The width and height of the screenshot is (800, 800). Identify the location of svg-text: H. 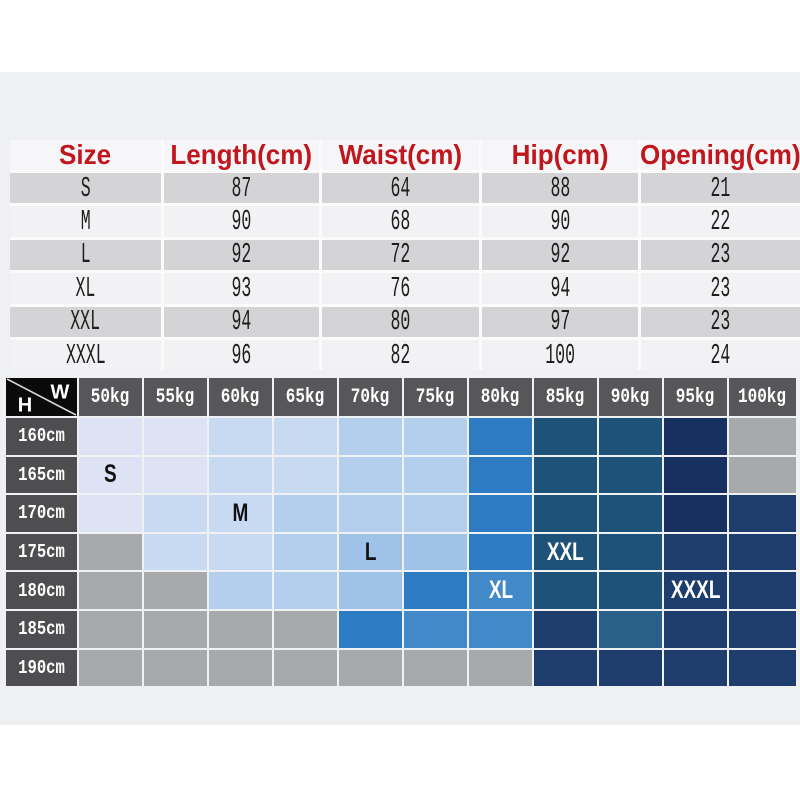
(25, 406).